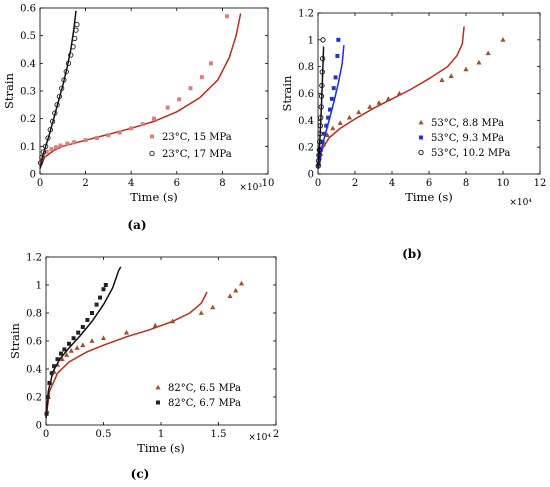 This screenshot has height=487, width=550. I want to click on y-tick-label: 0.6, so click(306, 94).